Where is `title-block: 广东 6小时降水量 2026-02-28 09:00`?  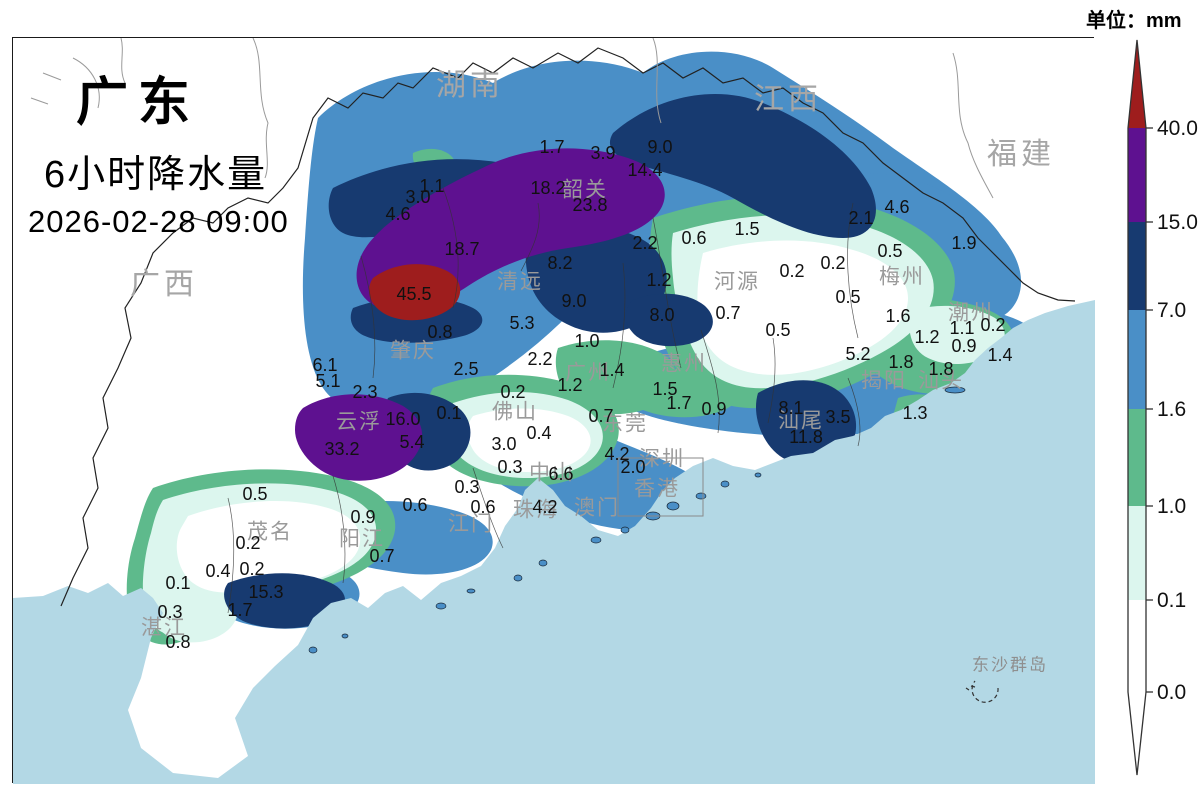 title-block: 广东 6小时降水量 2026-02-28 09:00 is located at coordinates (158, 150).